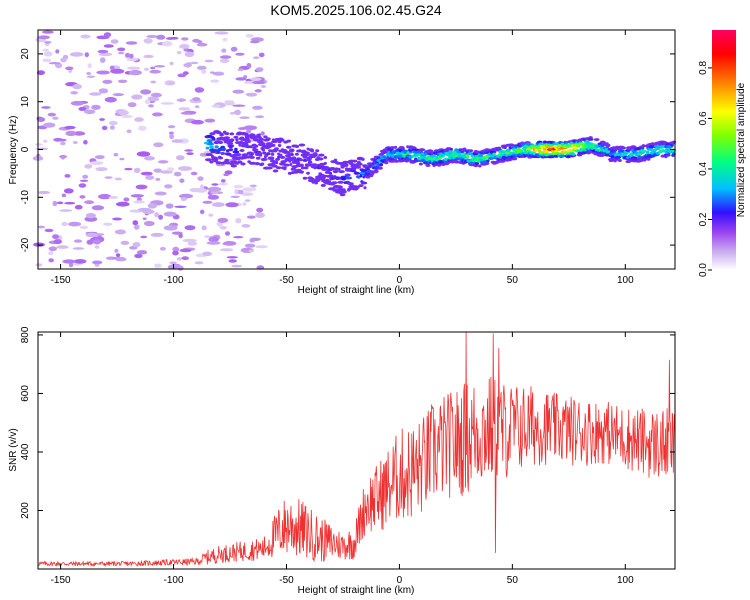  Describe the element at coordinates (25, 393) in the screenshot. I see `y-tick-label: 600` at that location.